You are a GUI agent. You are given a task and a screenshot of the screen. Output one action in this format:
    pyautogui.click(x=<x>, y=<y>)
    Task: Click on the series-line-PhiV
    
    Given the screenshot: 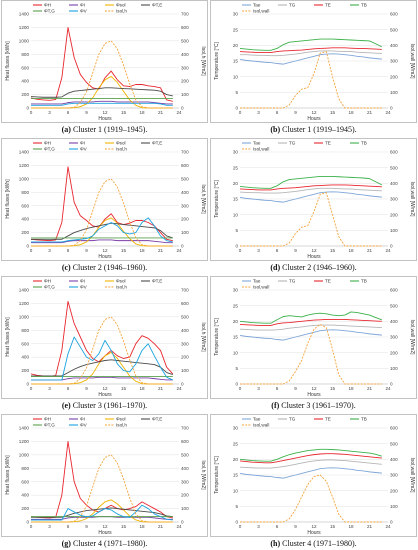 What is the action you would take?
    pyautogui.click(x=102, y=512)
    